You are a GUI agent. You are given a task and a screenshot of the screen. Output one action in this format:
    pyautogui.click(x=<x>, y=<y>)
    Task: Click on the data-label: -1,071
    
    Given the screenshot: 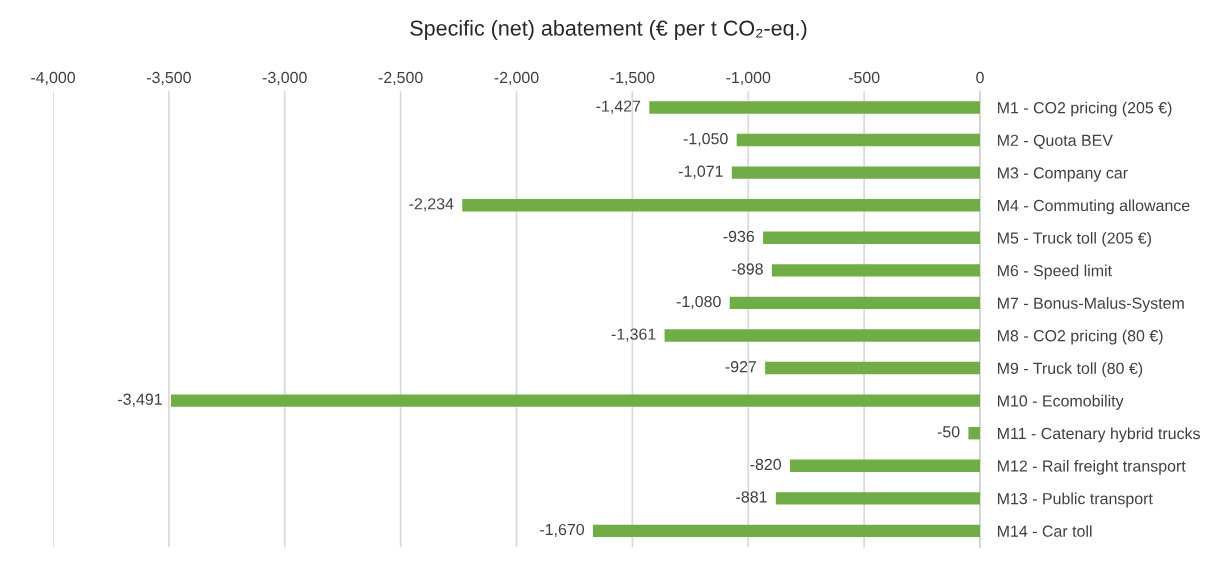 What is the action you would take?
    pyautogui.click(x=700, y=172)
    